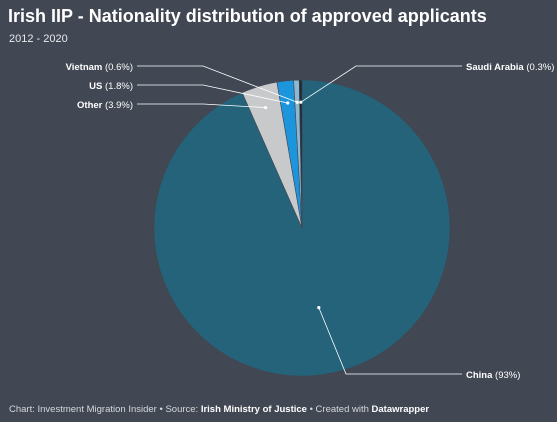 Image resolution: width=557 pixels, height=422 pixels. I want to click on leader-line-china, so click(390, 341).